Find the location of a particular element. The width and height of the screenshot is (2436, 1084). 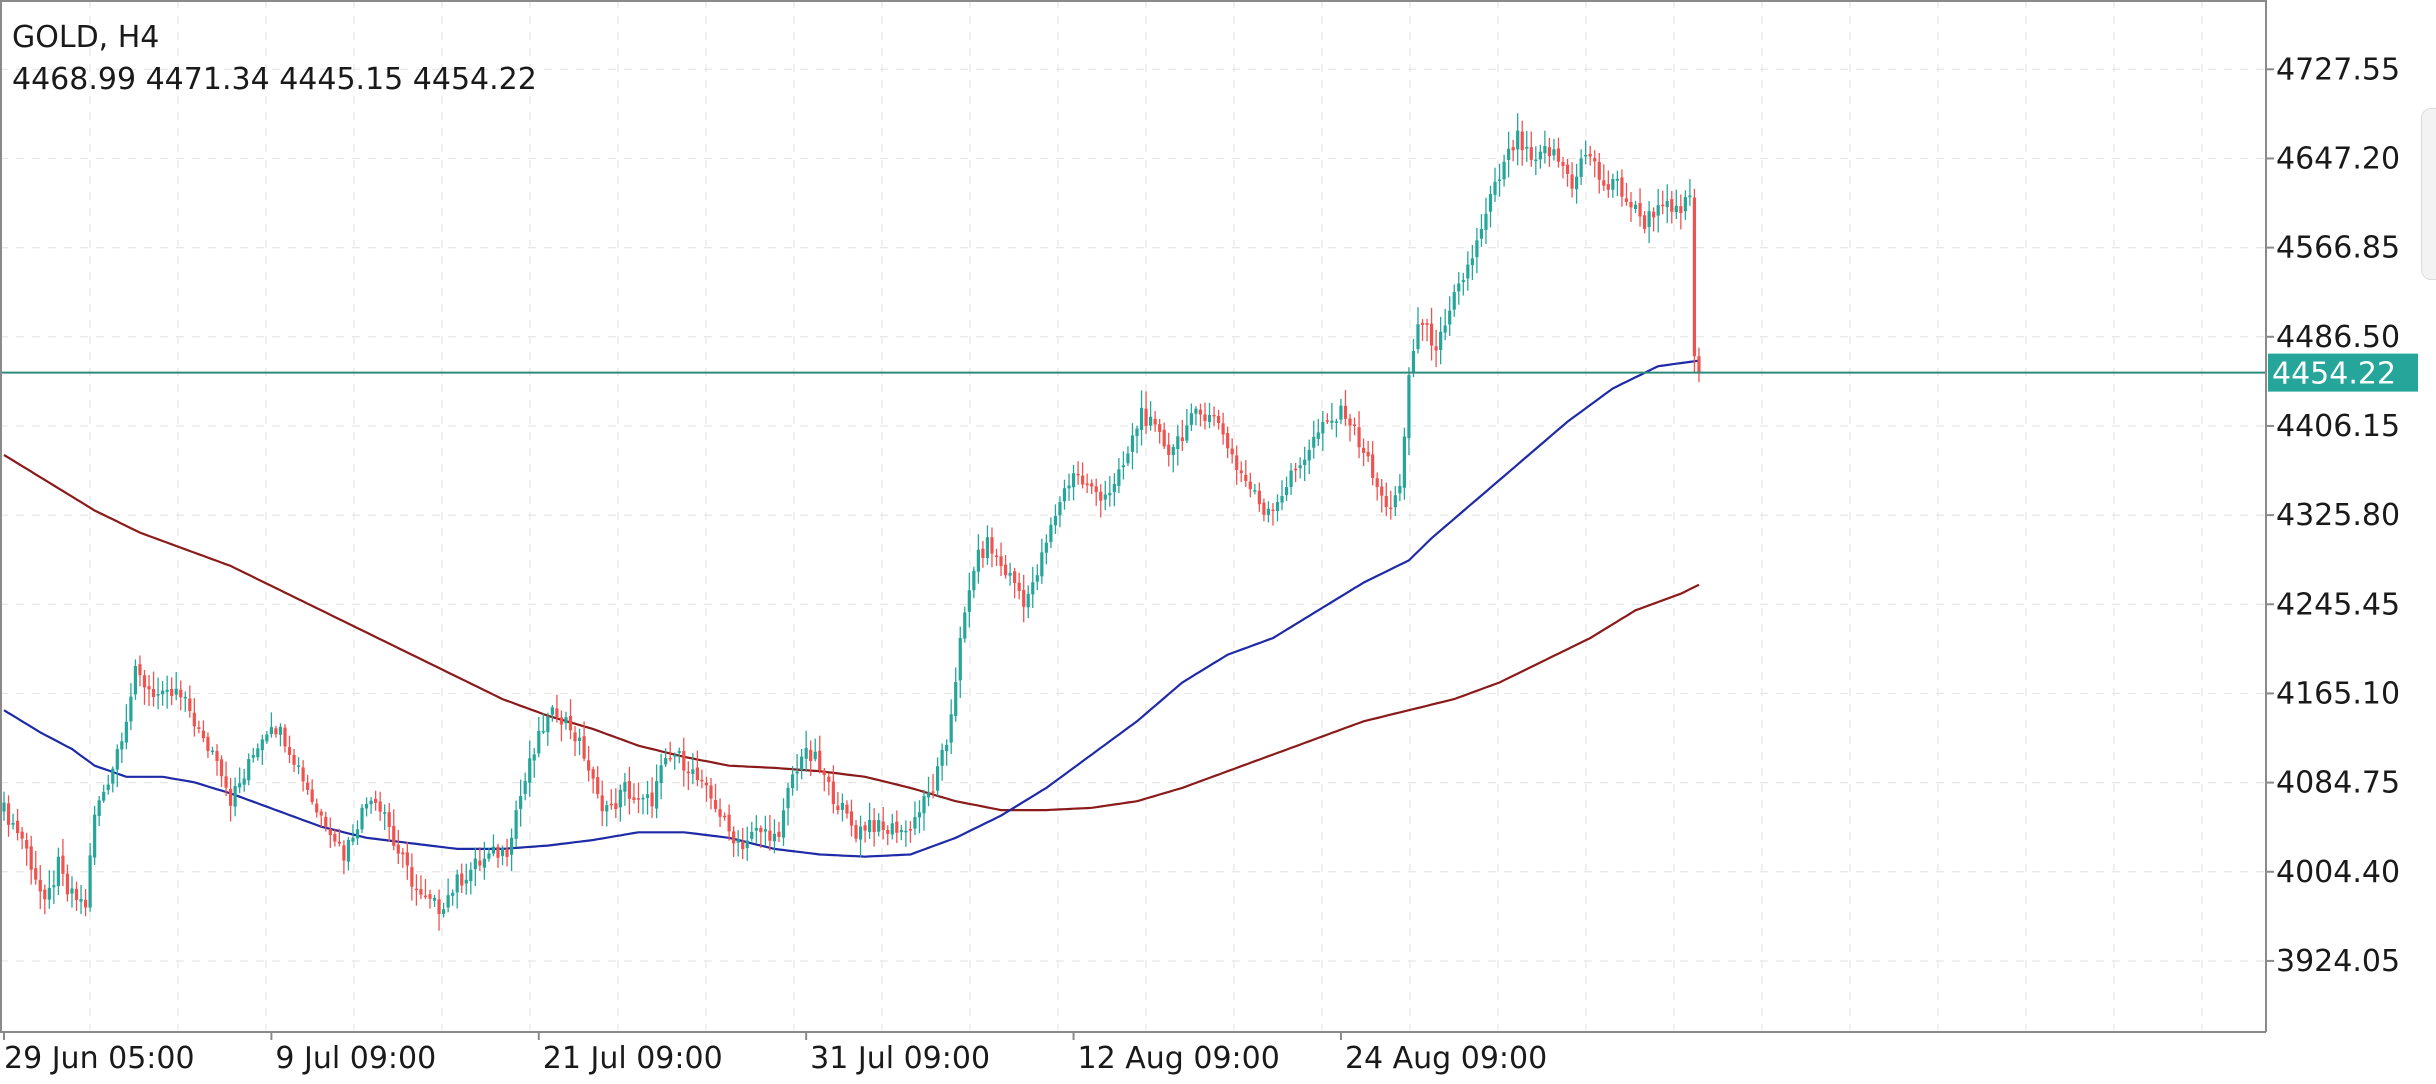

x-axis-tick-label: 9 Jul 09:00 is located at coordinates (355, 1058).